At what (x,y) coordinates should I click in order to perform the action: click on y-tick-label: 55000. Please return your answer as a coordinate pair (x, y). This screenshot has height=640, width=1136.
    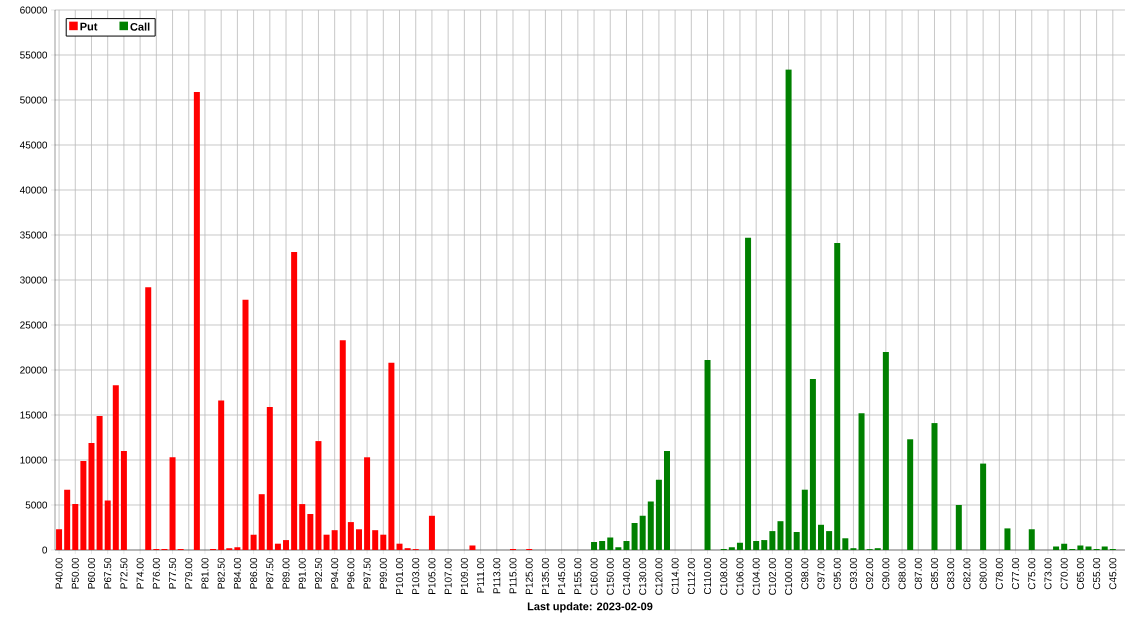
    Looking at the image, I should click on (34, 55).